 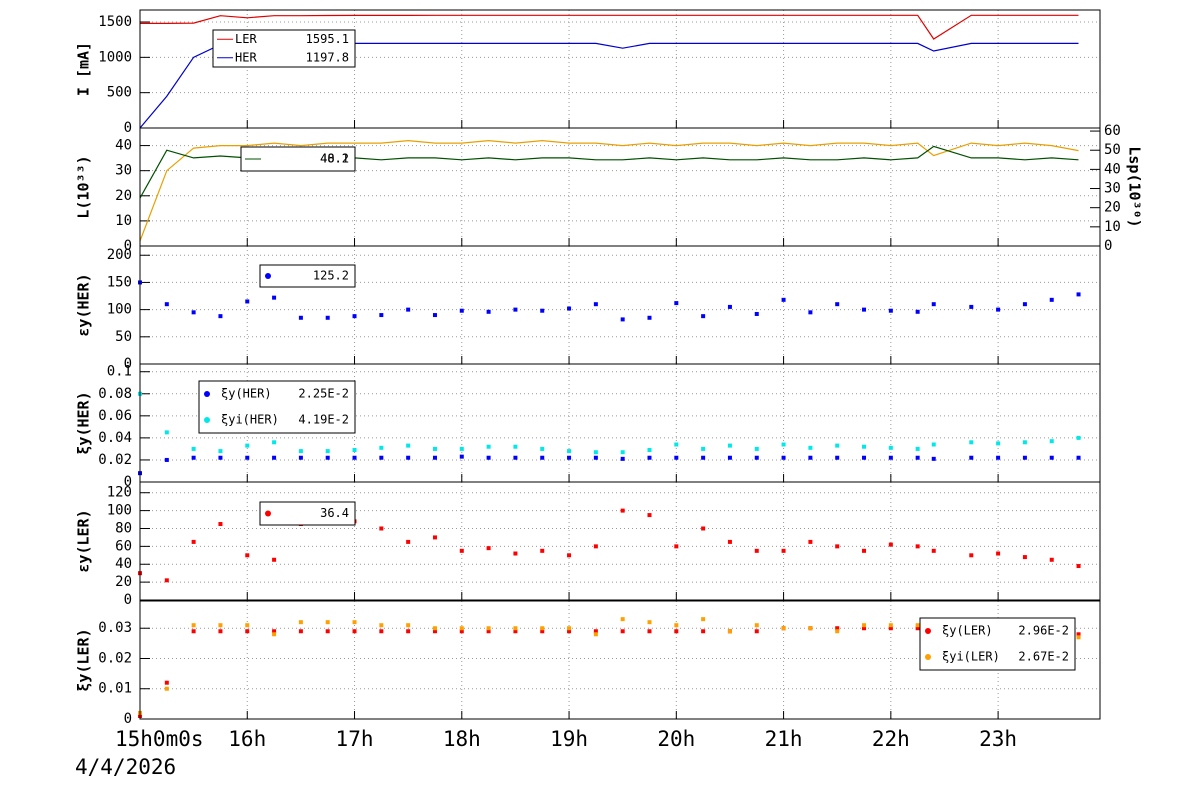 I want to click on legend-label: ξyi(LER), so click(x=971, y=657).